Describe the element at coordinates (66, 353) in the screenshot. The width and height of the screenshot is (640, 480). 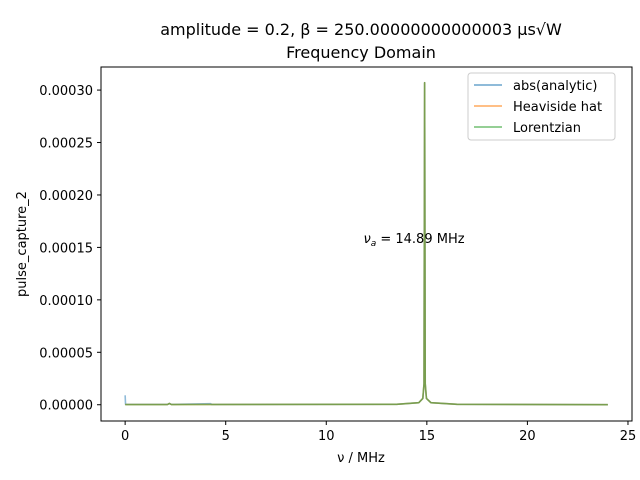
I see `y-tick-label: 0.00005` at that location.